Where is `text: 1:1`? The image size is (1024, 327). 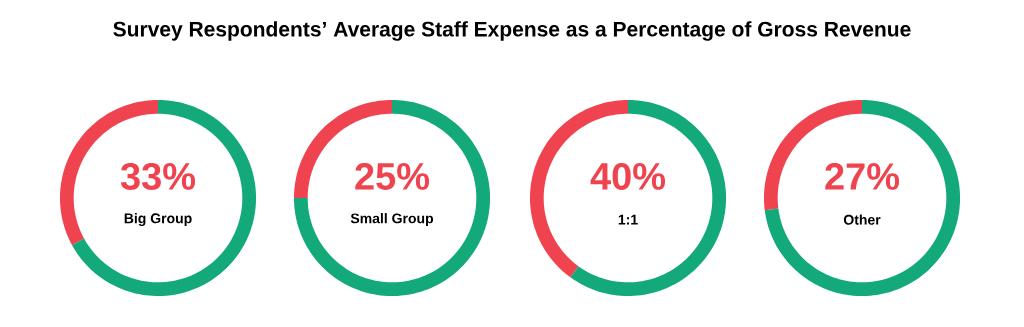 text: 1:1 is located at coordinates (628, 219).